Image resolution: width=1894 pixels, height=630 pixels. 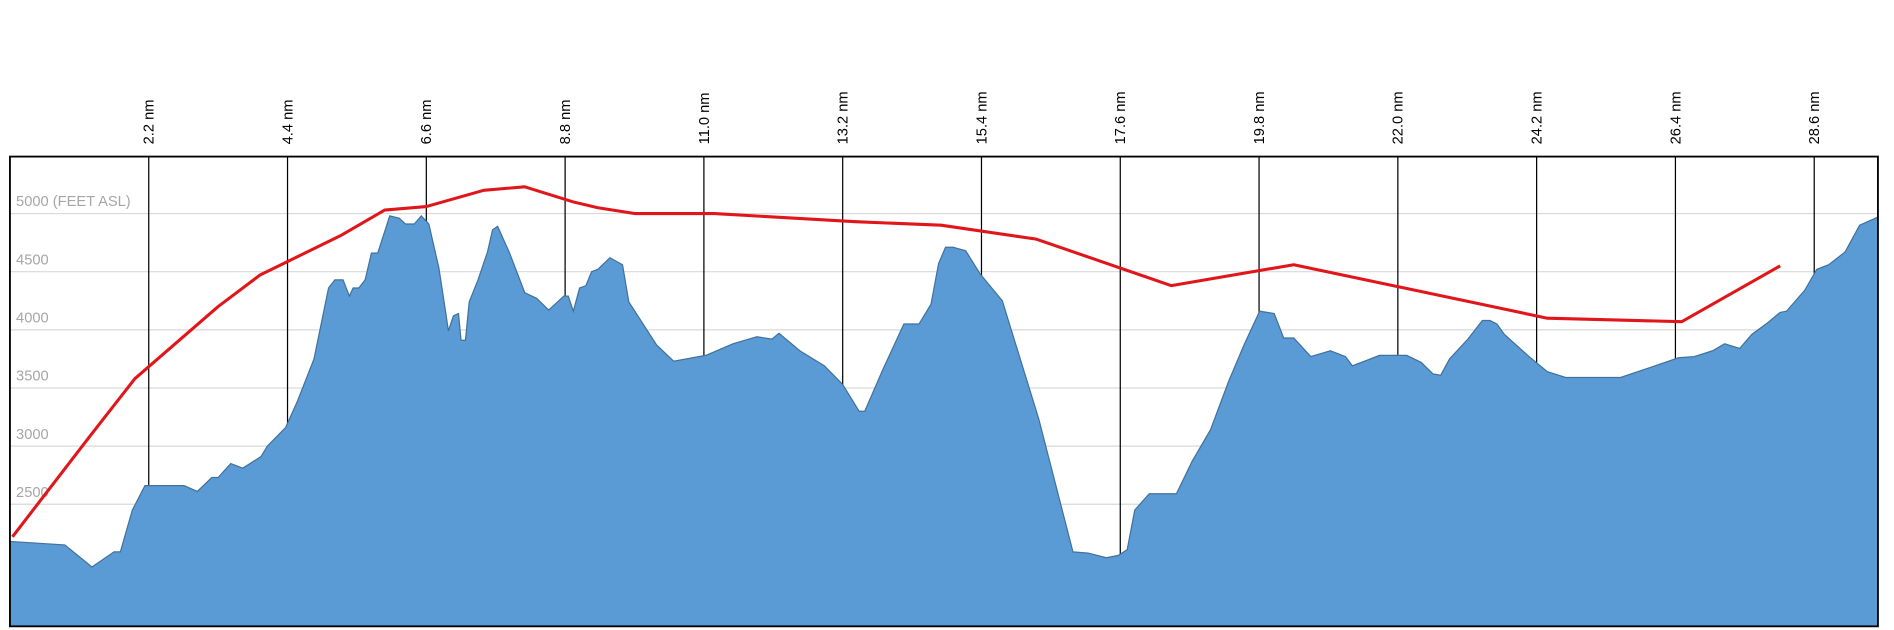 What do you see at coordinates (705, 118) in the screenshot?
I see `x-tick-label: 11.0 nm` at bounding box center [705, 118].